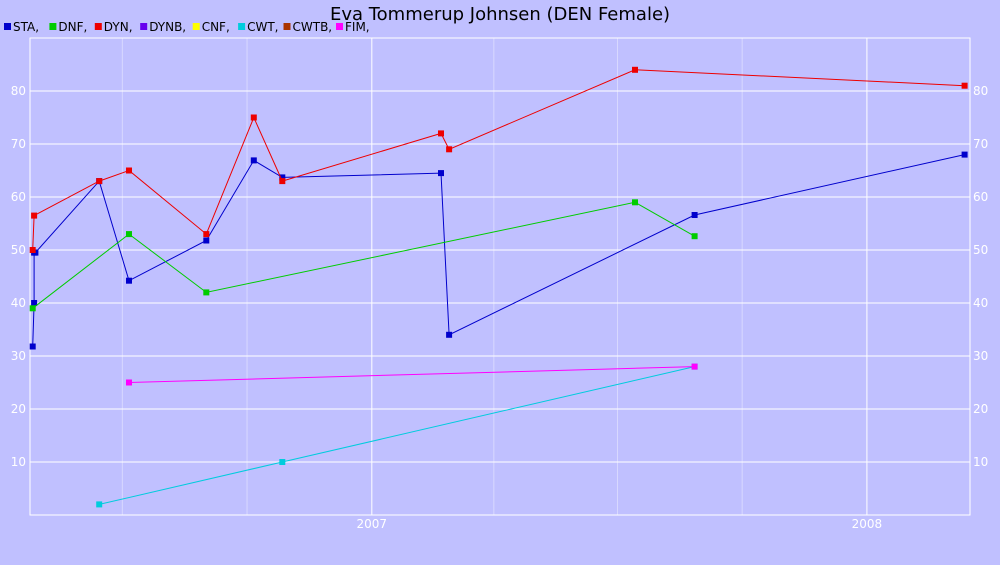  What do you see at coordinates (118, 27) in the screenshot?
I see `legend-label: DYN,` at bounding box center [118, 27].